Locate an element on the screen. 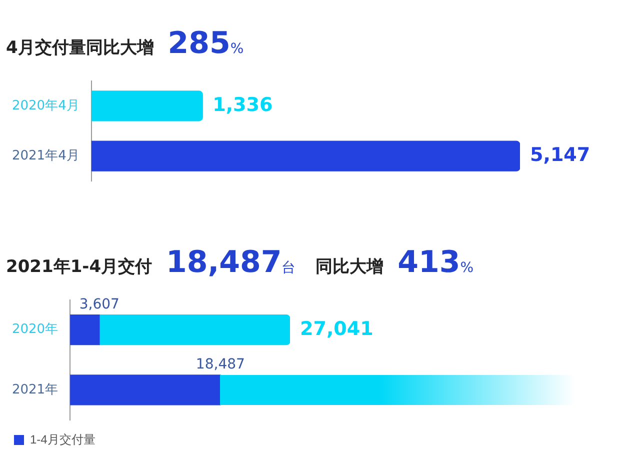 Image resolution: width=630 pixels, height=459 pixels. data-label: 5,147 is located at coordinates (560, 155).